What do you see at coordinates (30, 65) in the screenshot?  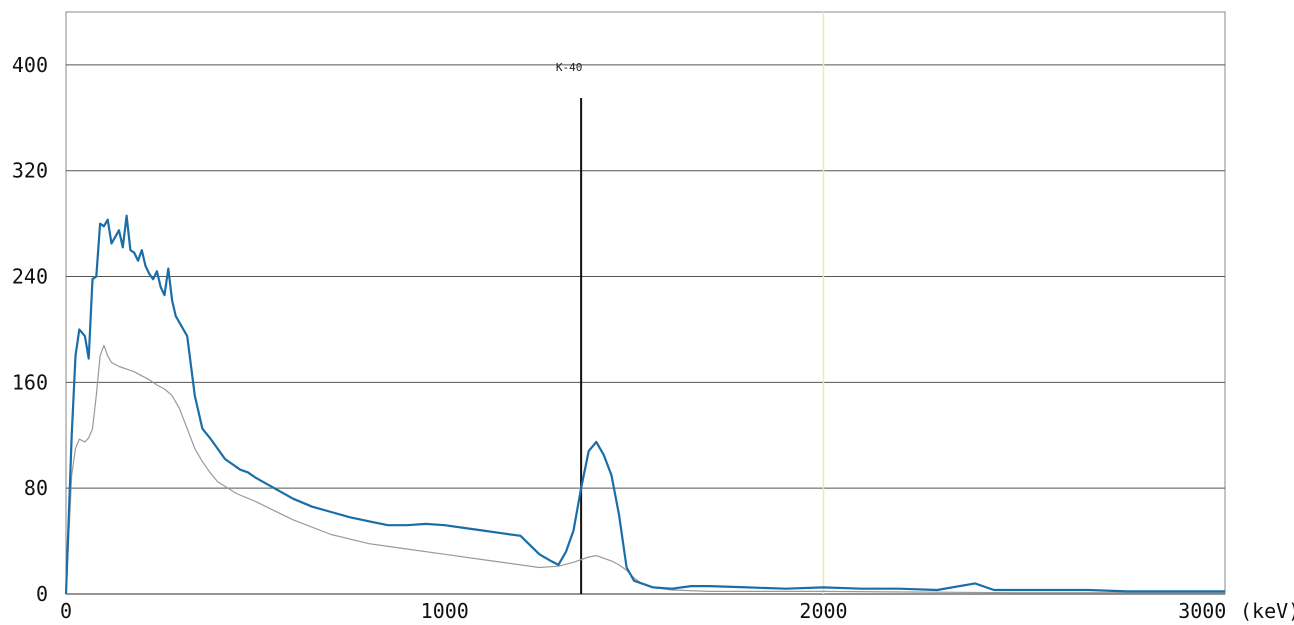 I see `y-tick-label: 400` at bounding box center [30, 65].